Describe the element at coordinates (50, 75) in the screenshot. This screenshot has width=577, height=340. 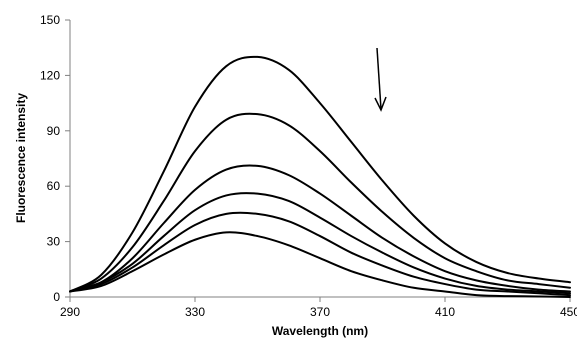
I see `y-tick-label: 120` at that location.